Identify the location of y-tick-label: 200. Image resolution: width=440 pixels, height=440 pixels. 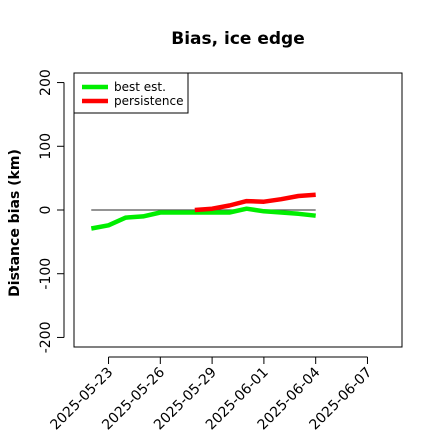
(46, 82).